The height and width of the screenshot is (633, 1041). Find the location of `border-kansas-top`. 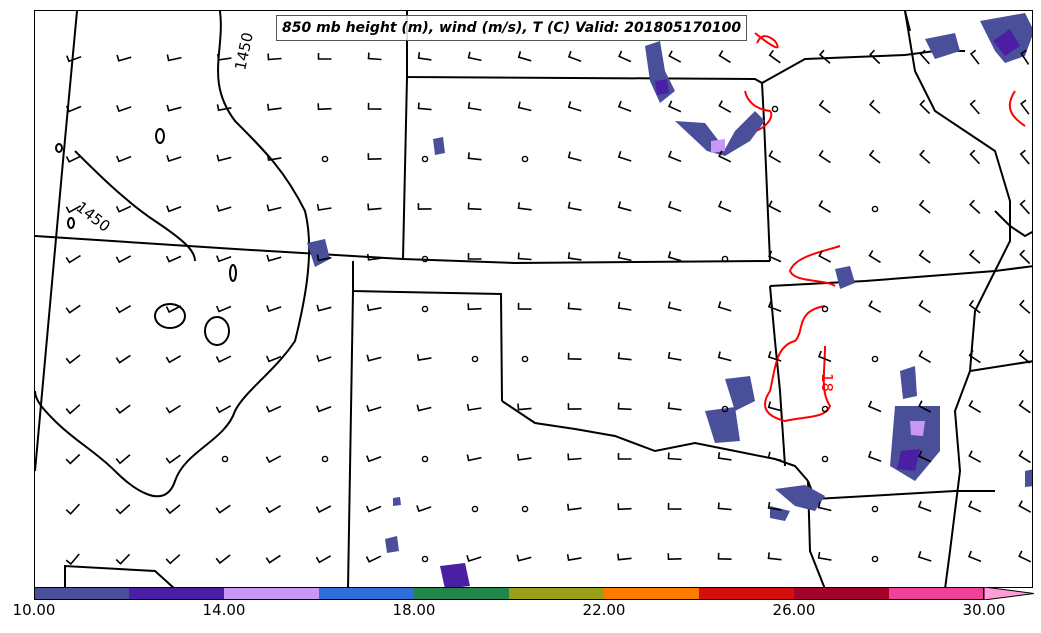

border-kansas-top is located at coordinates (584, 47).